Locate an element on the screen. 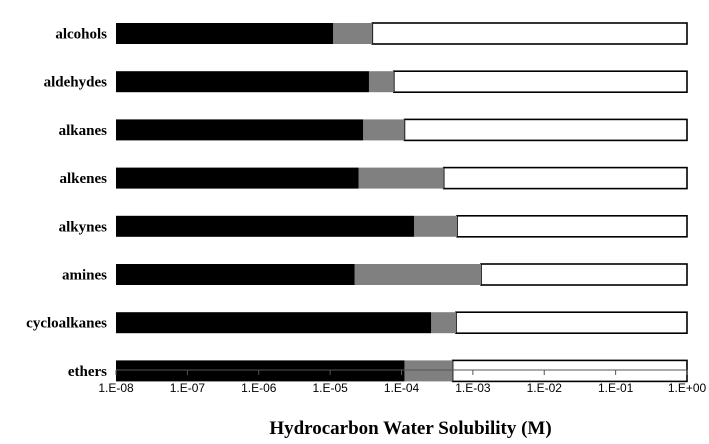  bar-segment-gray-aldehydes is located at coordinates (381, 82).